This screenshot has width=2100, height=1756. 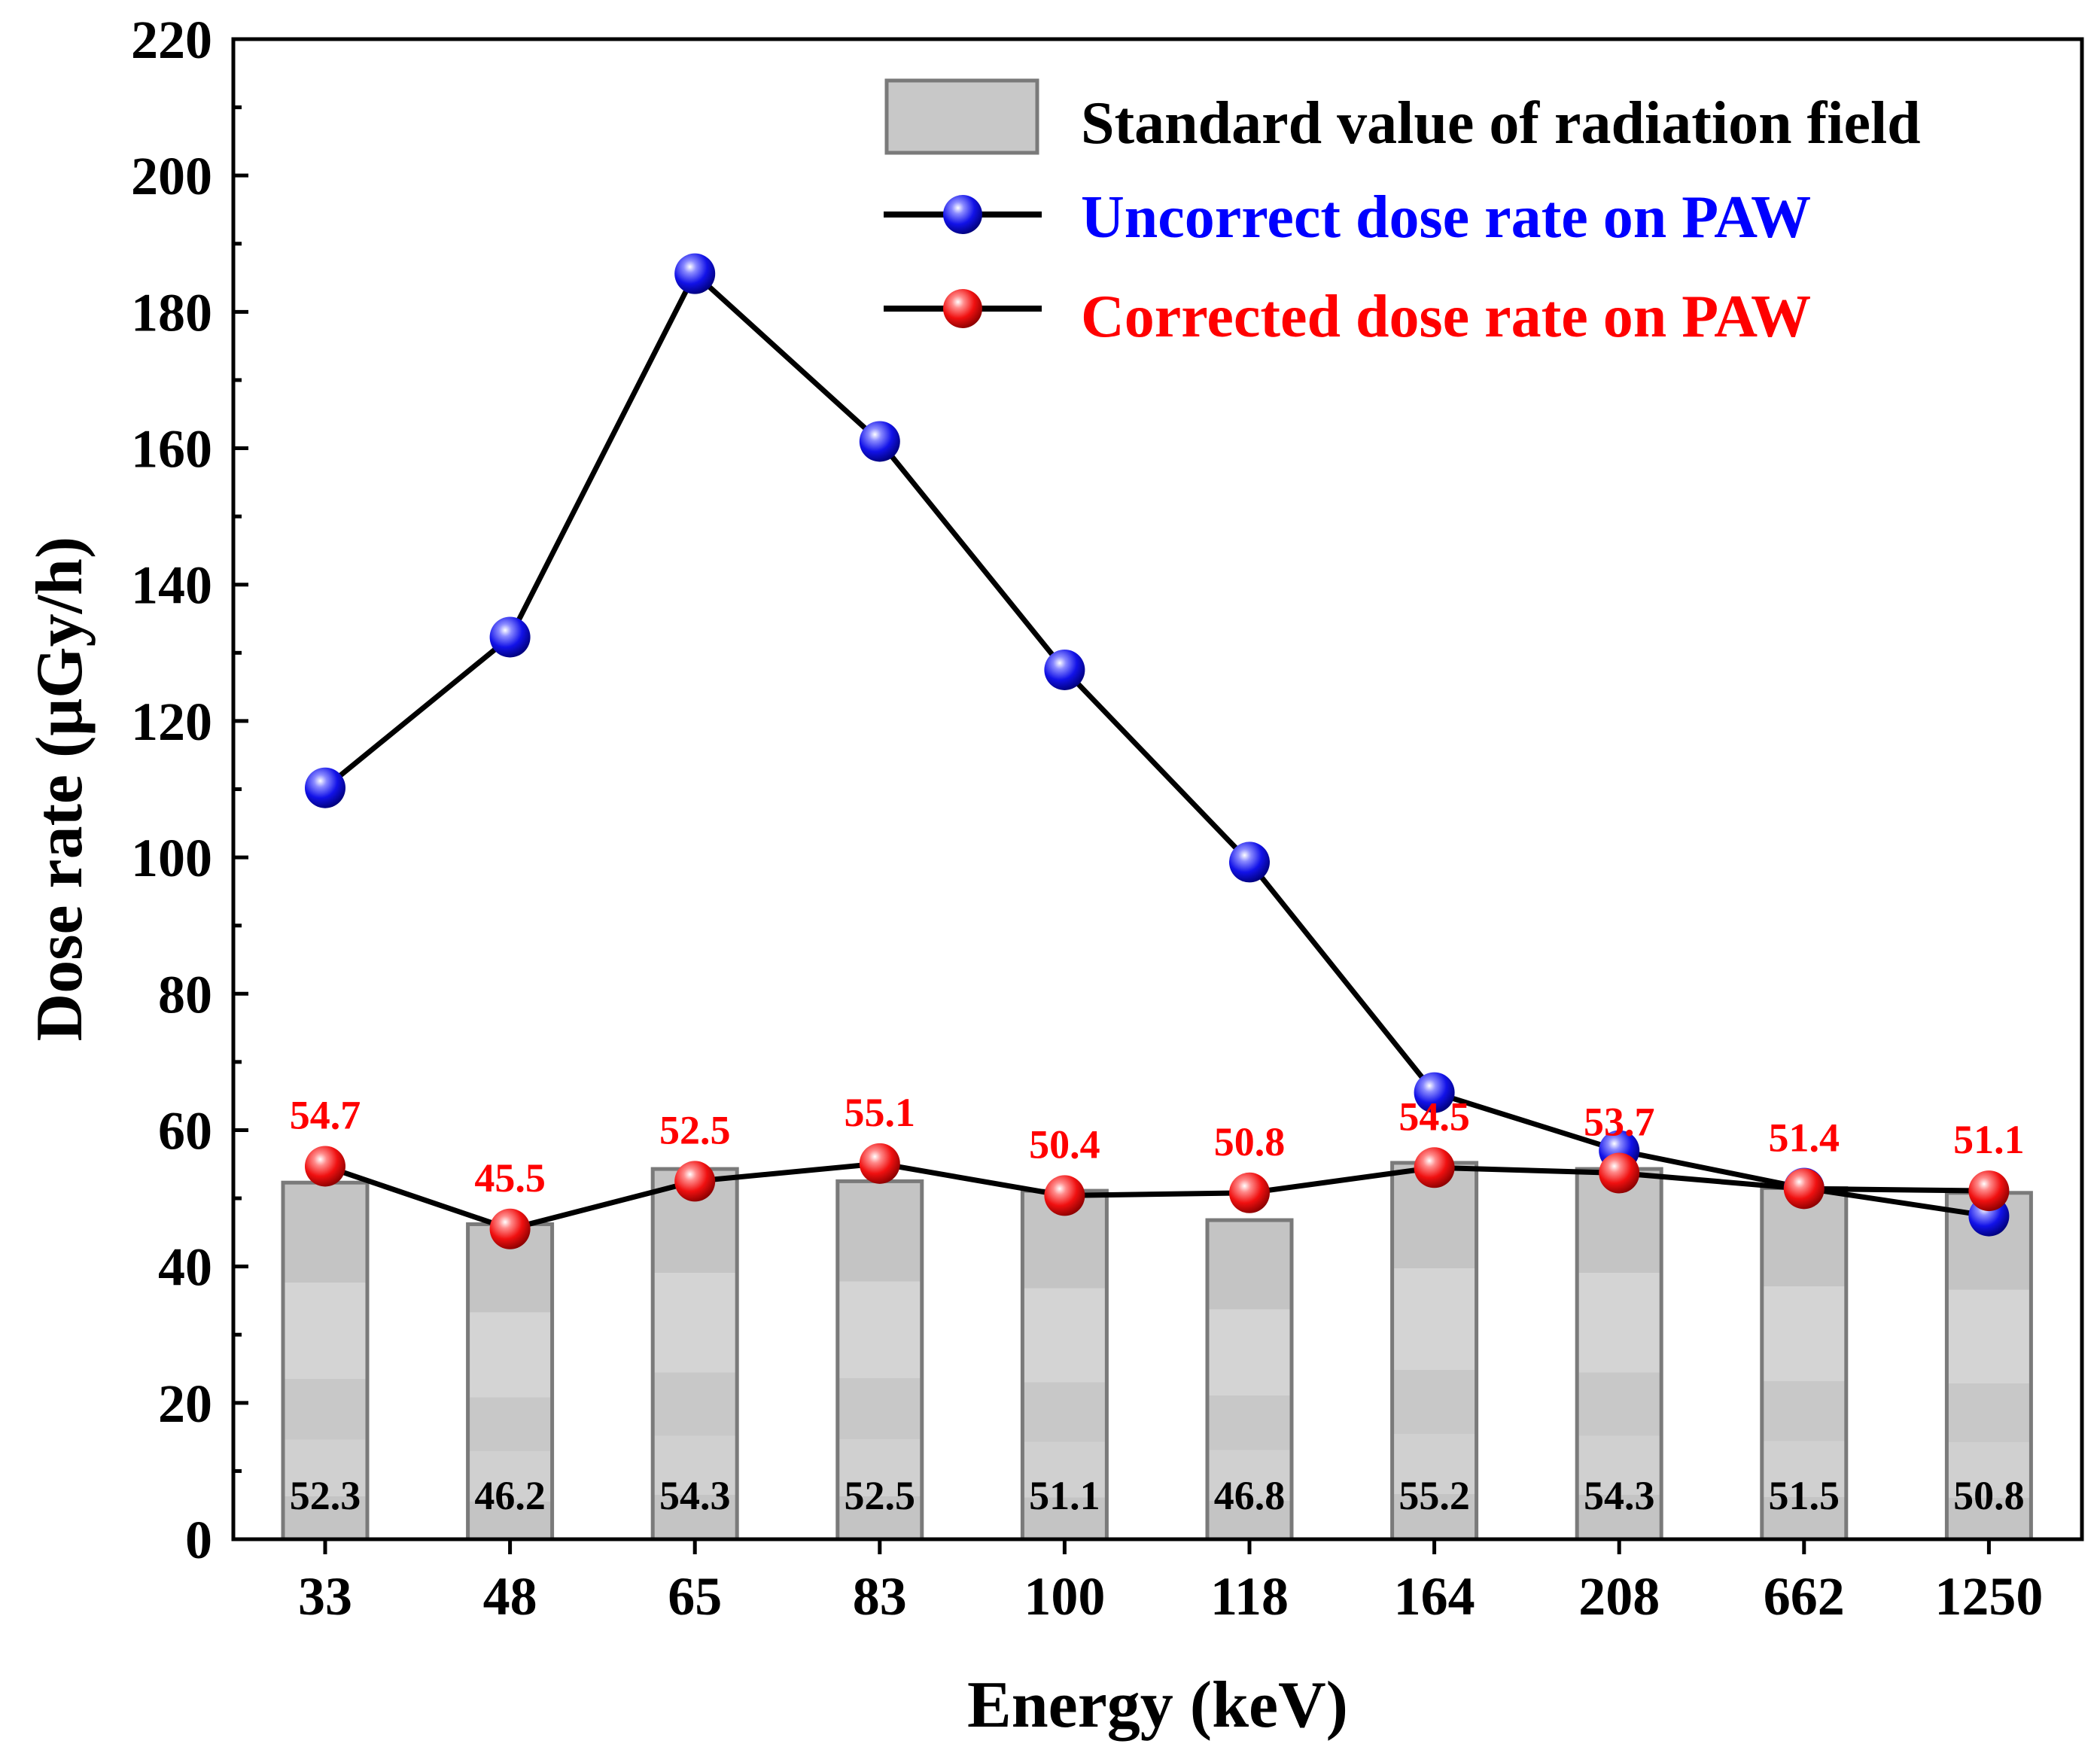 What do you see at coordinates (962, 308) in the screenshot?
I see `legend-corrected-marker` at bounding box center [962, 308].